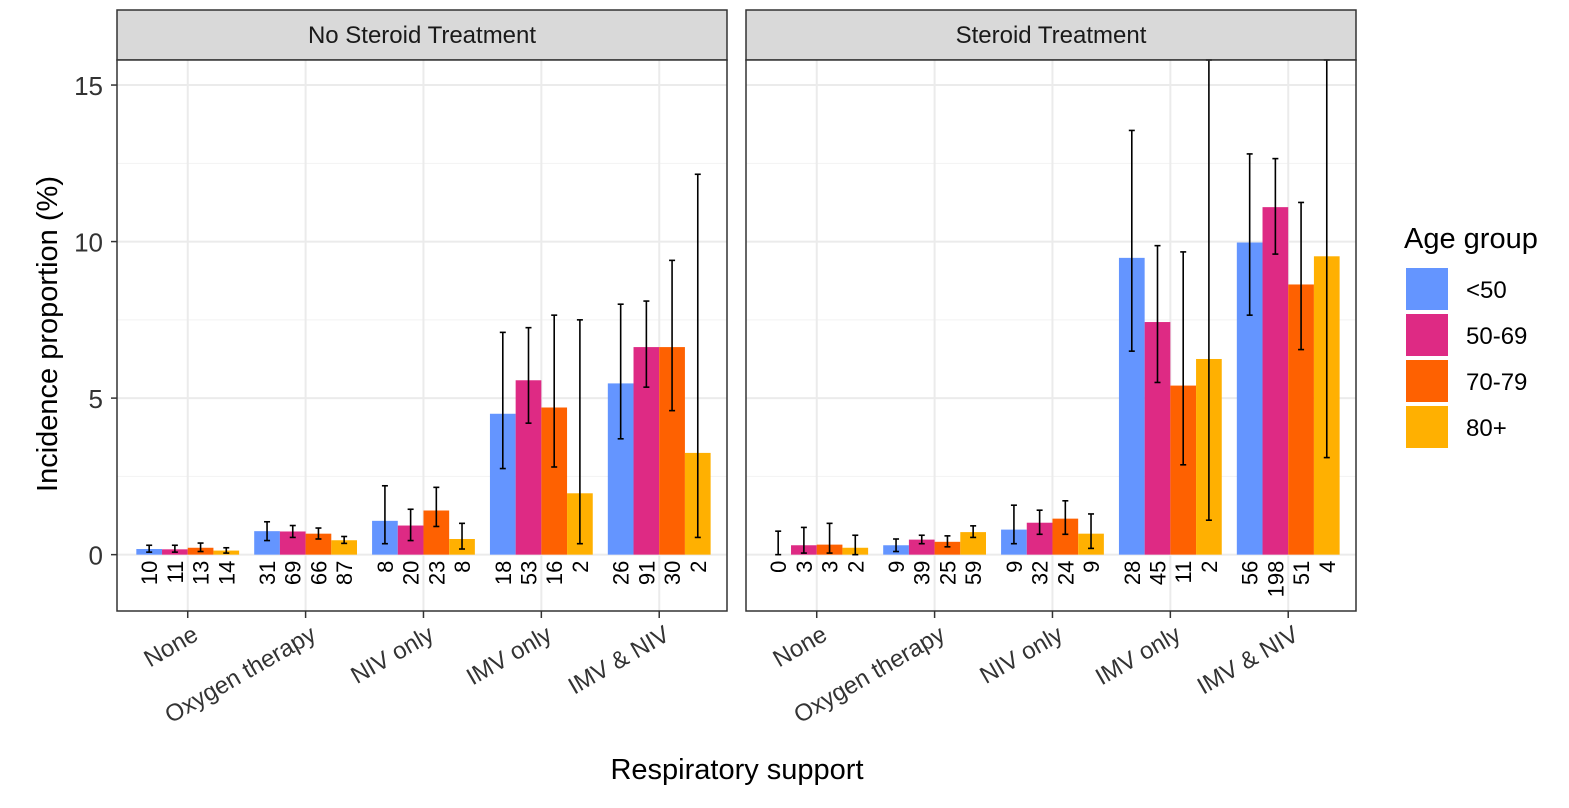  Describe the element at coordinates (318, 573) in the screenshot. I see `count-label: 66` at that location.